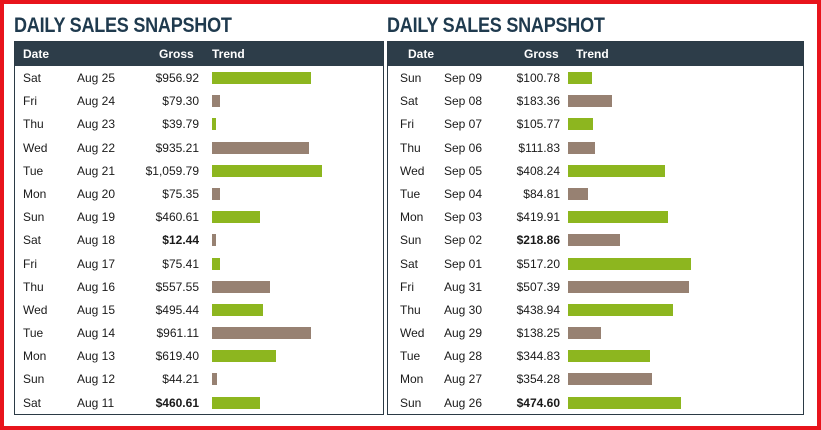 The width and height of the screenshot is (821, 430). What do you see at coordinates (595, 263) in the screenshot?
I see `right-table-row: Sat Sep 01 $517.20` at bounding box center [595, 263].